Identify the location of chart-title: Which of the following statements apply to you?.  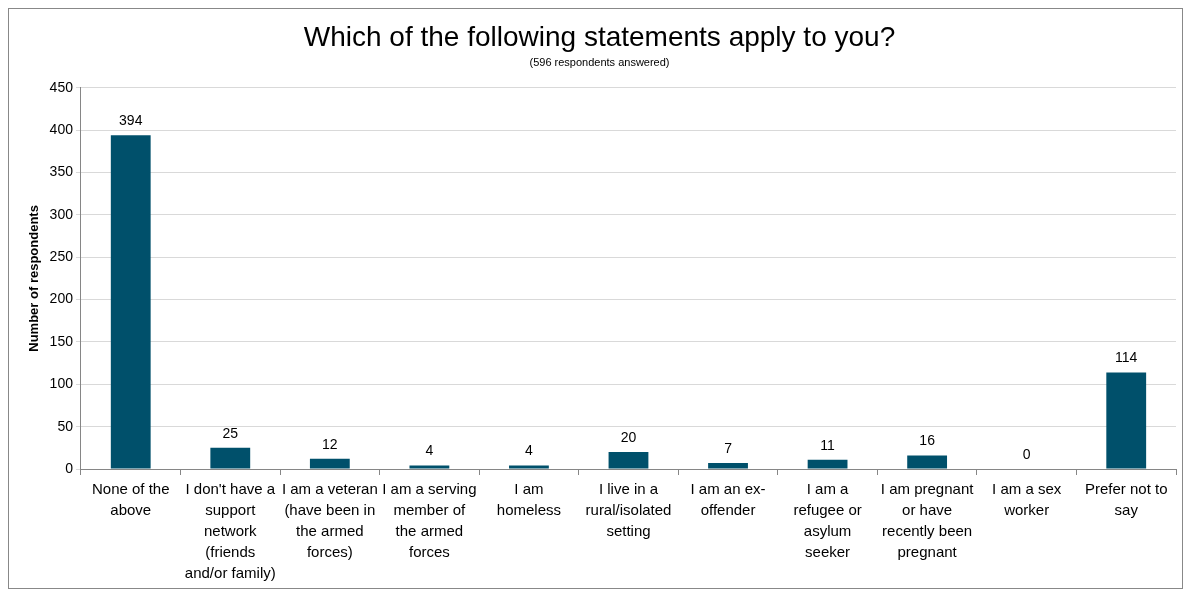
(599, 36).